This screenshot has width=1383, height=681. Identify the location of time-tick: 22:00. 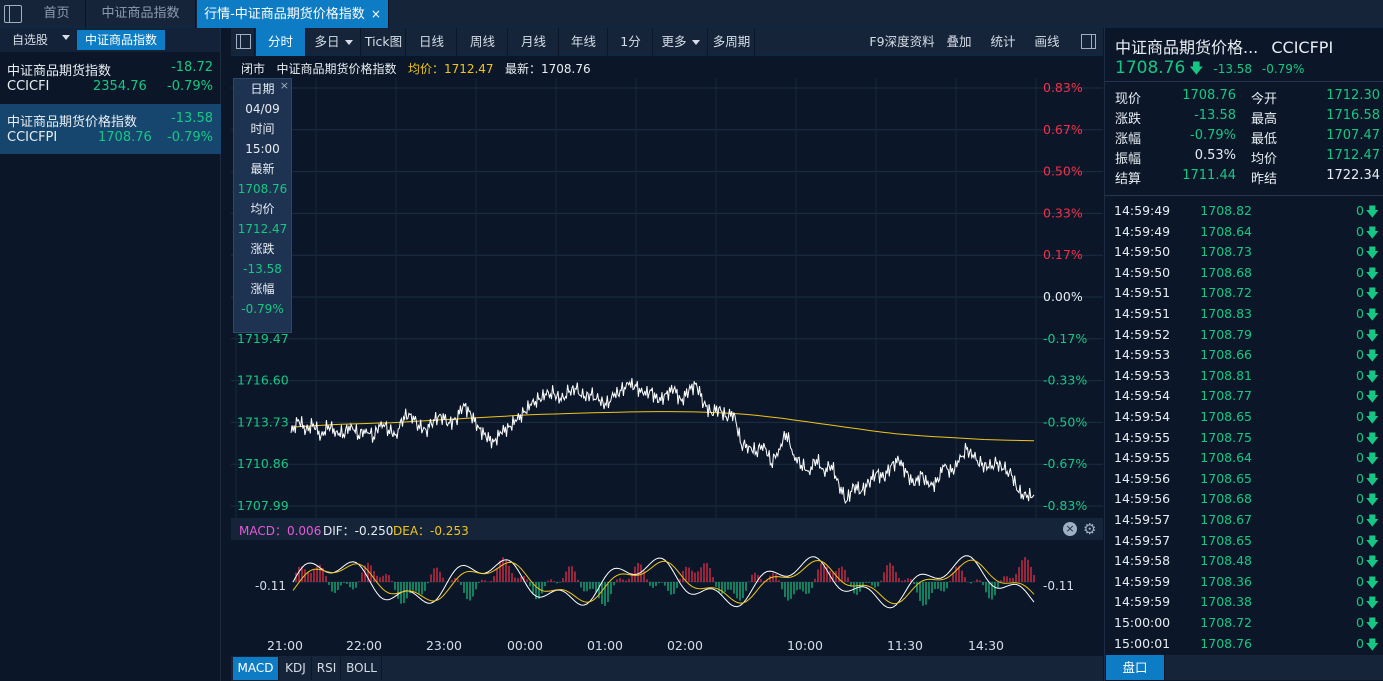
(364, 645).